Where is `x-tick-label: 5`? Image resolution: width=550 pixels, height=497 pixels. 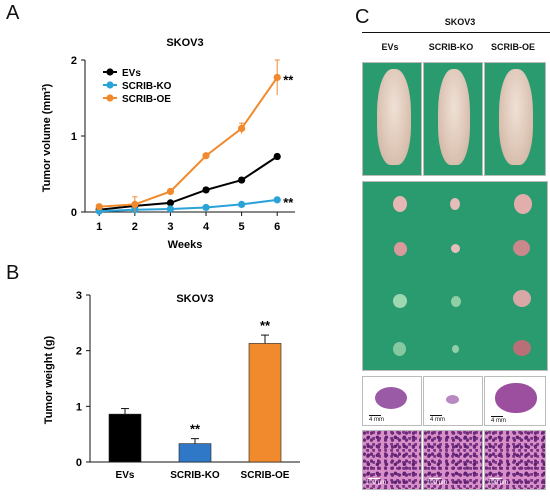 x-tick-label: 5 is located at coordinates (242, 227).